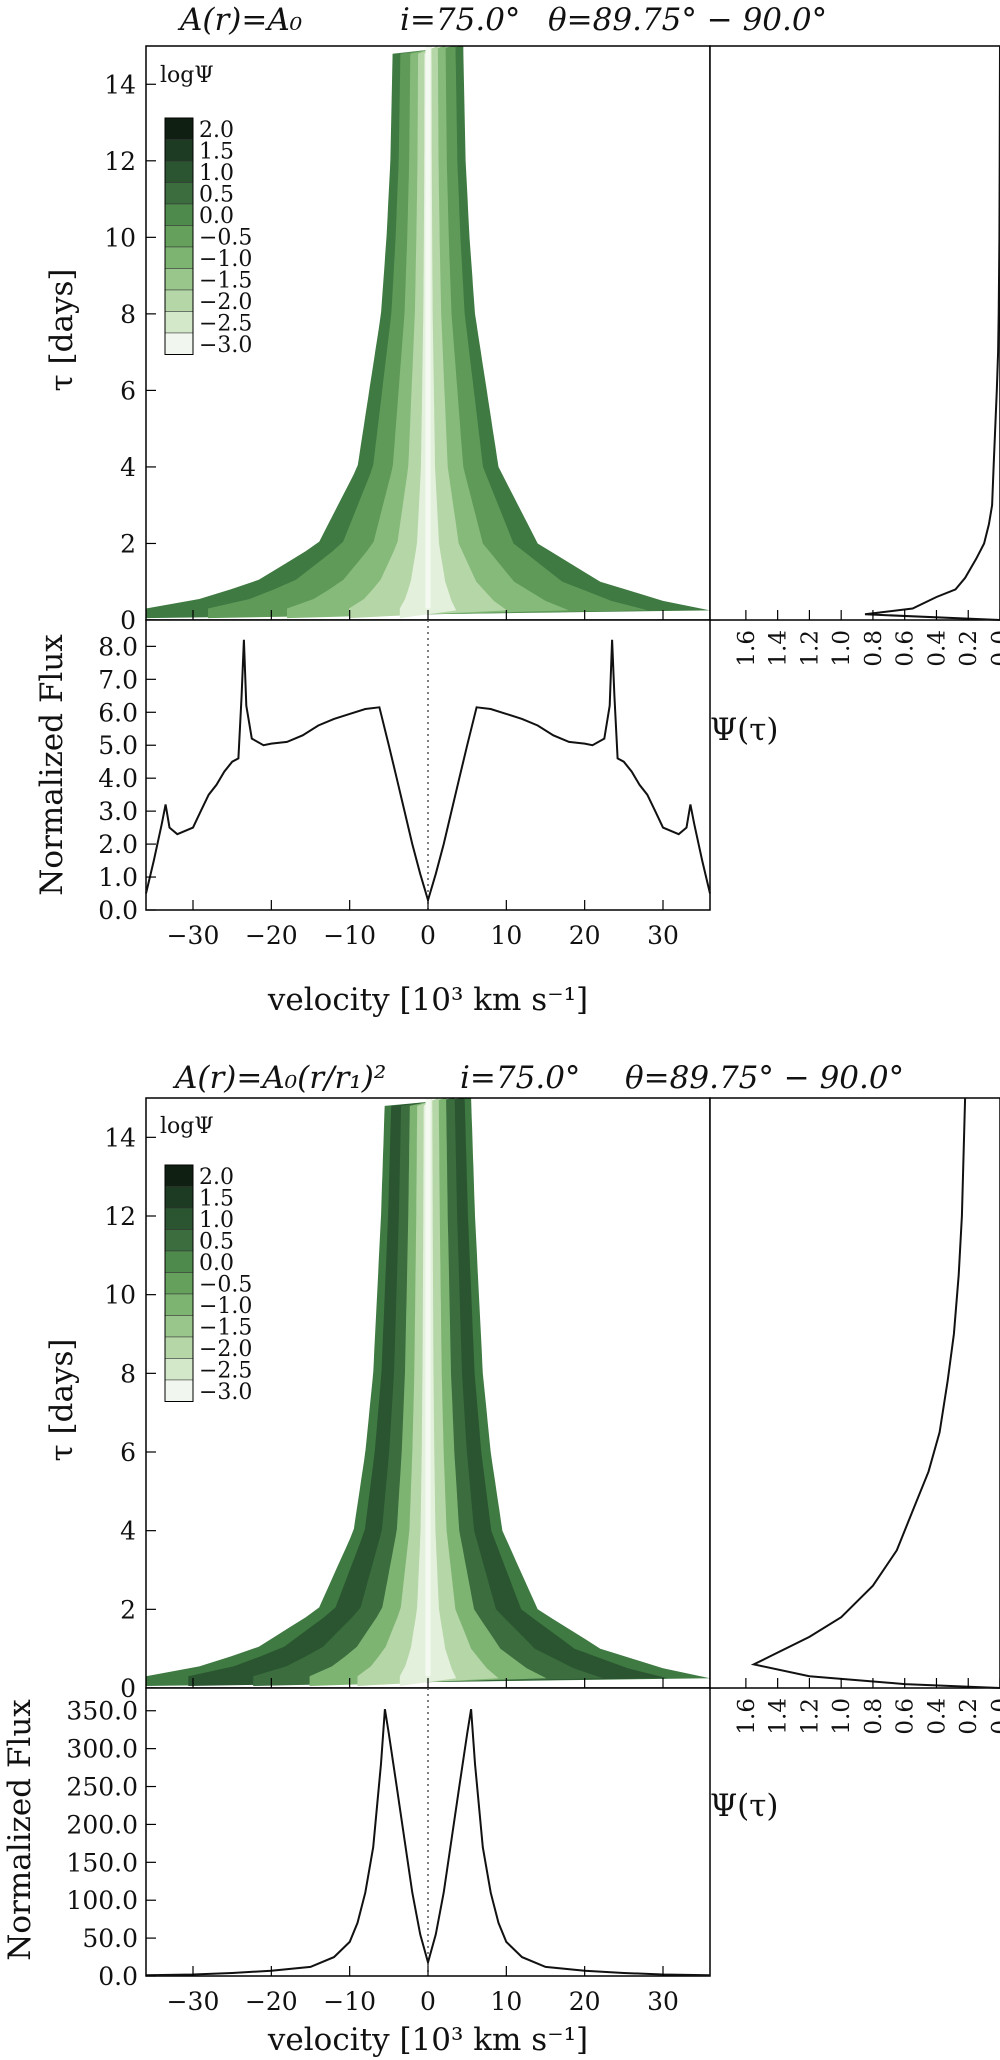 Image resolution: width=1000 pixels, height=2060 pixels. I want to click on tau-tick-label: 8, so click(128, 1373).